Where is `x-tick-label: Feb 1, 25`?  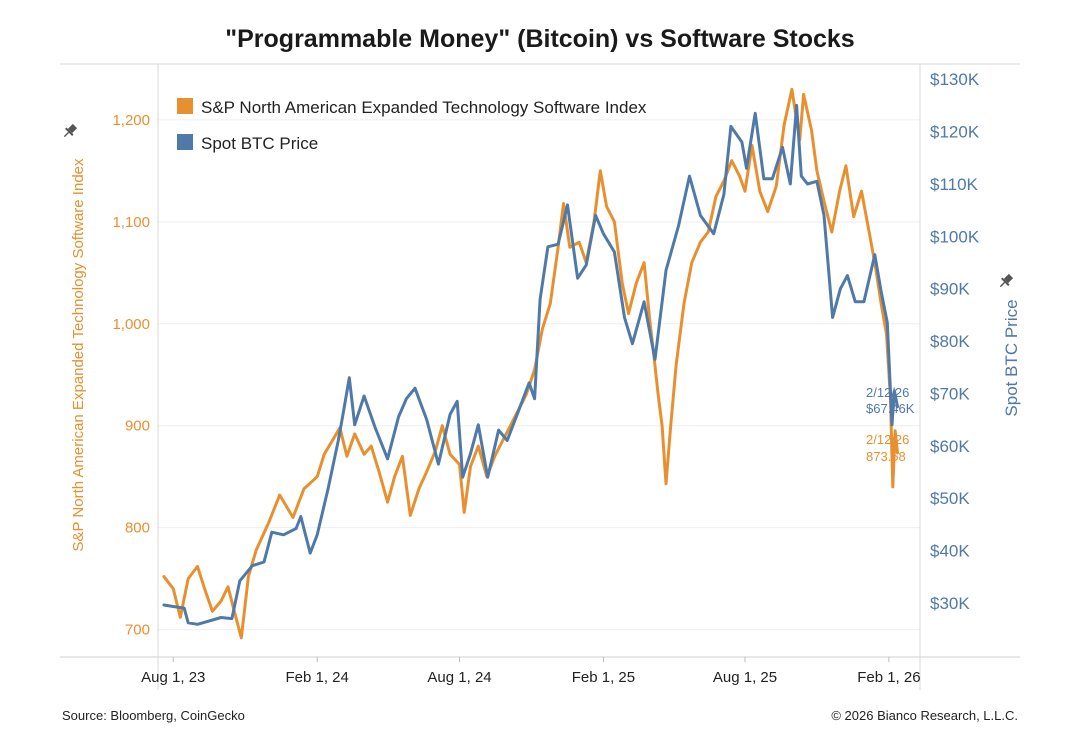
x-tick-label: Feb 1, 25 is located at coordinates (603, 677).